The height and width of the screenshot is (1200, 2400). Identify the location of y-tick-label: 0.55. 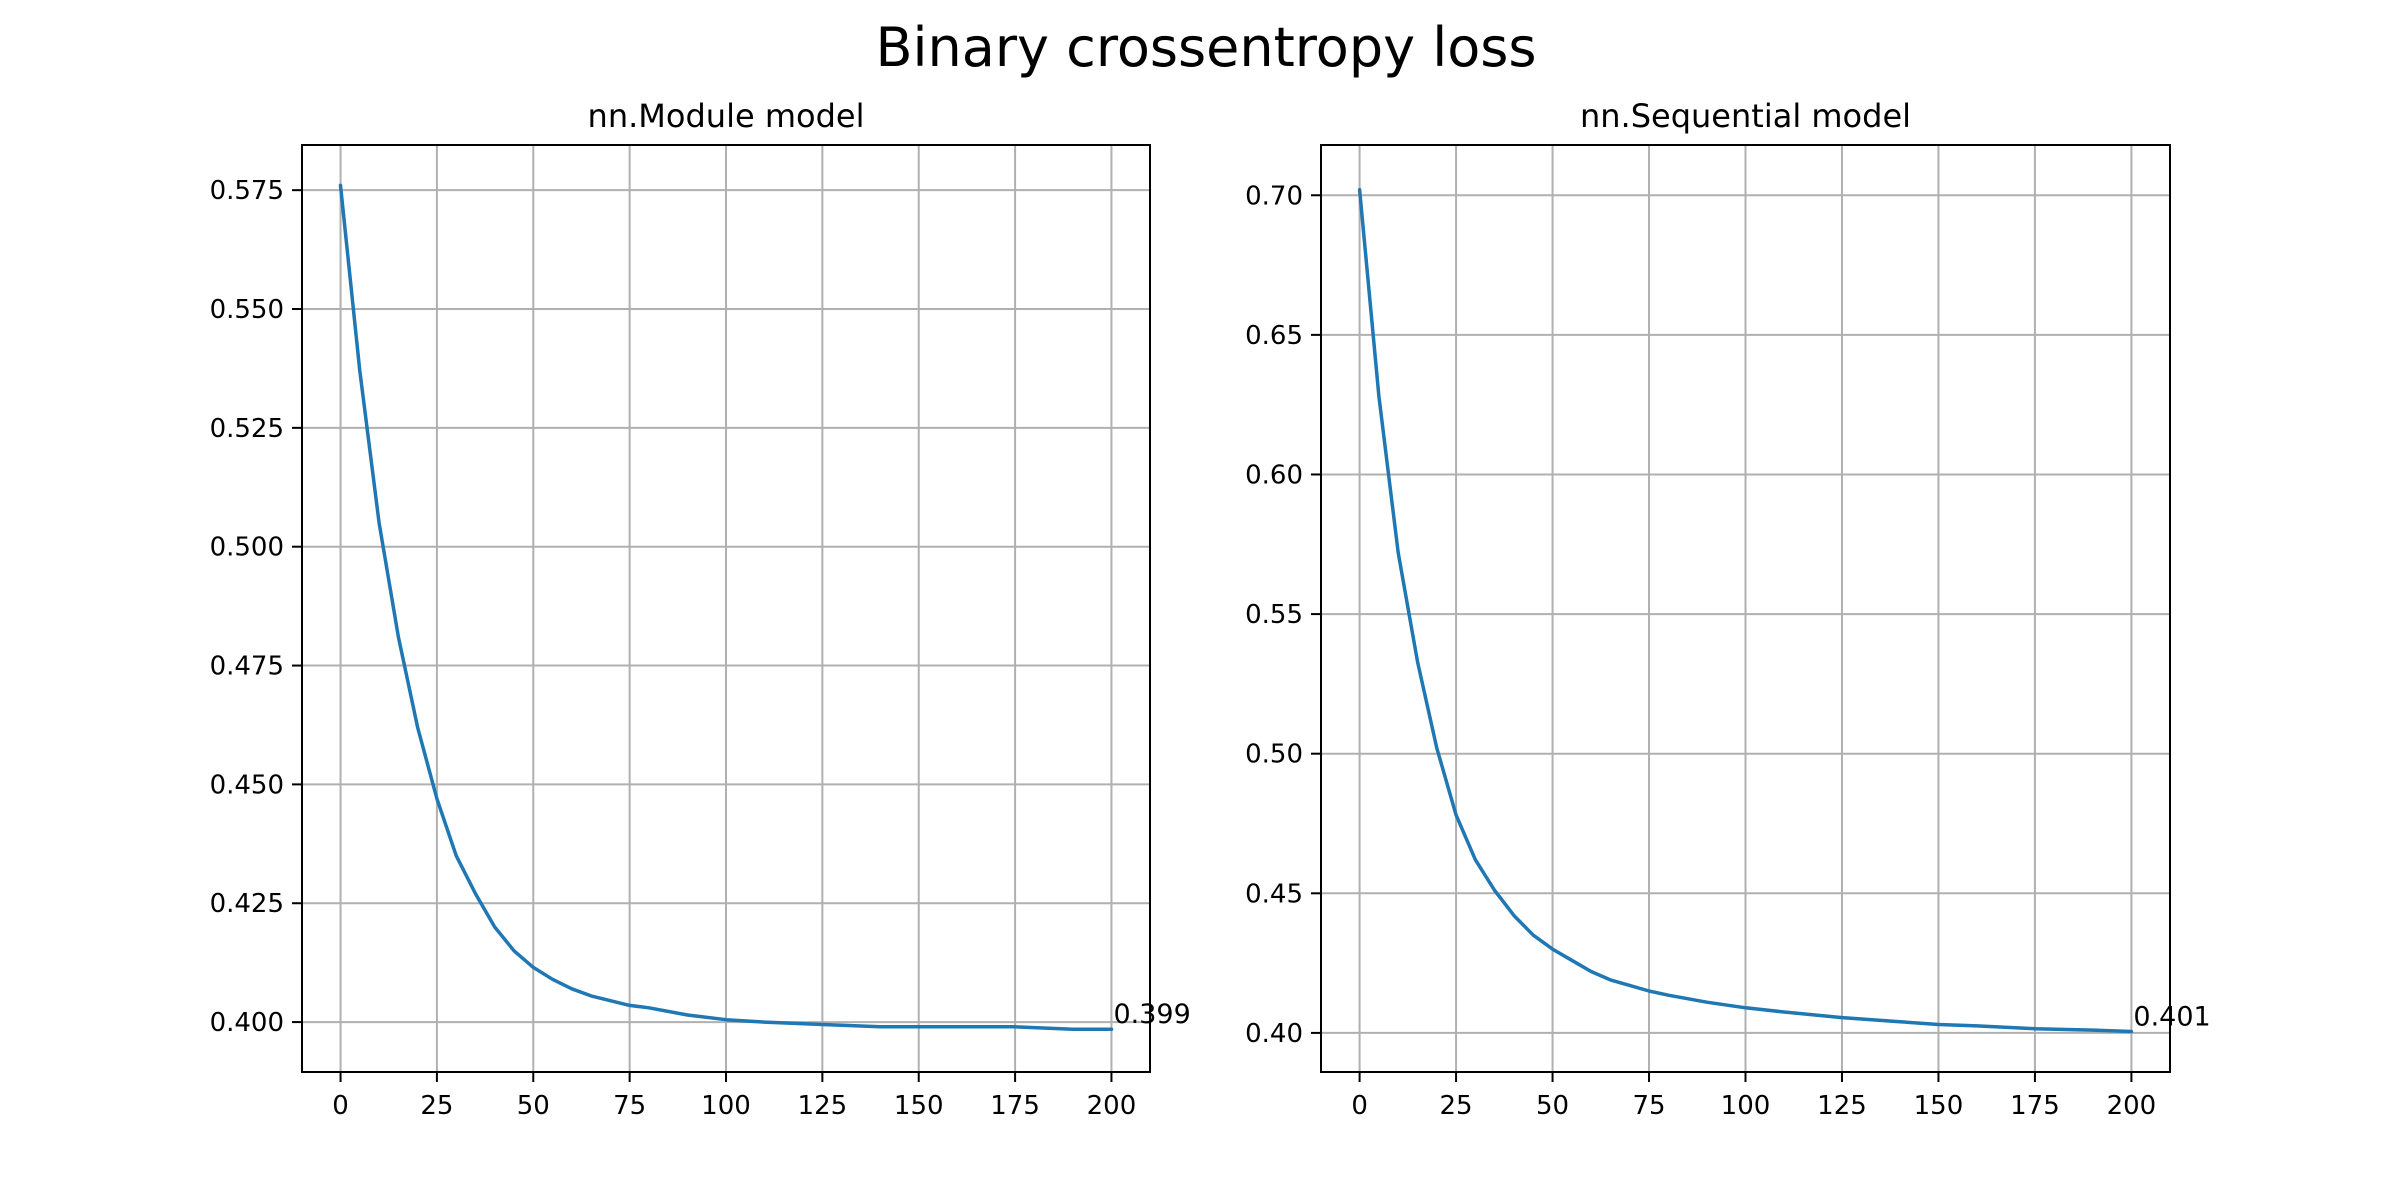
(1274, 615).